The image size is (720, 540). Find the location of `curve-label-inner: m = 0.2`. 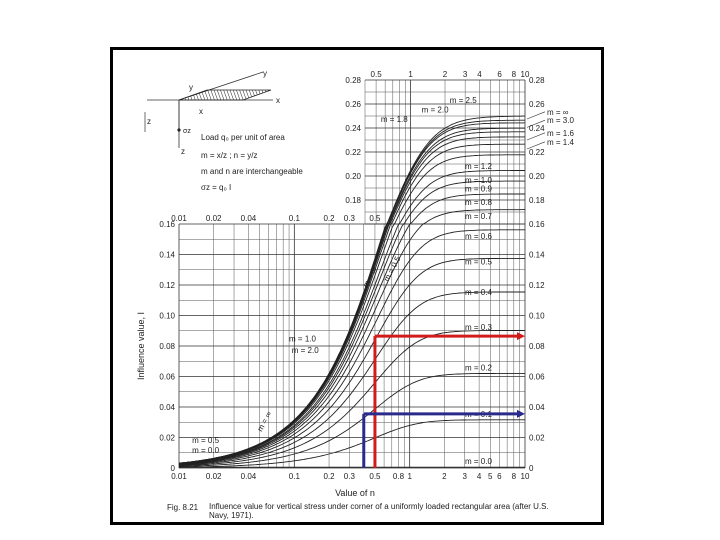

curve-label-inner: m = 0.2 is located at coordinates (478, 367).